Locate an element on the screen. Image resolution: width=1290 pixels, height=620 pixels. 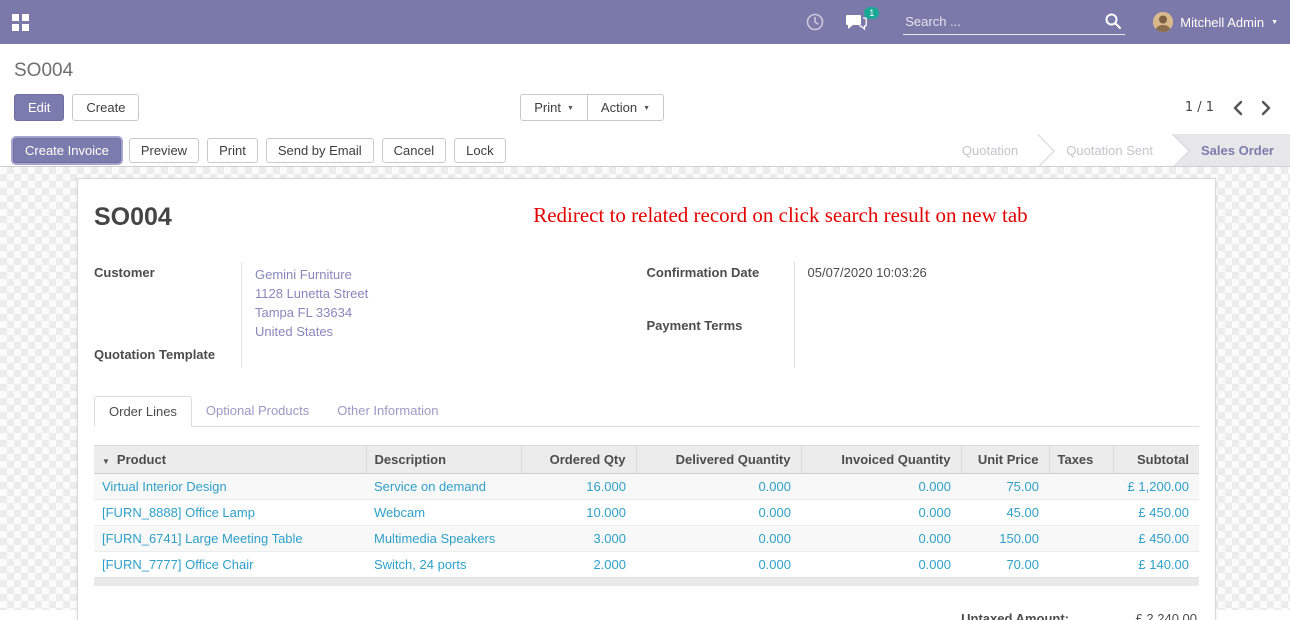
lock-button: Lock is located at coordinates (480, 150).